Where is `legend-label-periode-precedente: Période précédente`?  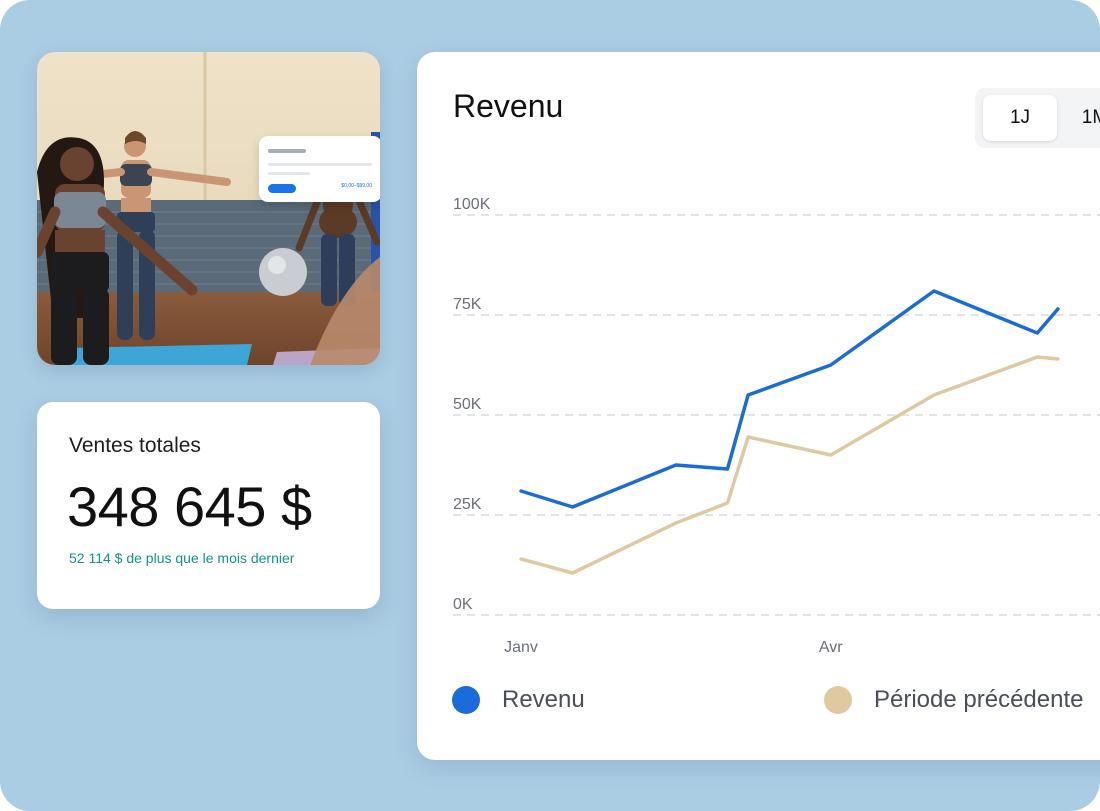
legend-label-periode-precedente: Période précédente is located at coordinates (979, 699).